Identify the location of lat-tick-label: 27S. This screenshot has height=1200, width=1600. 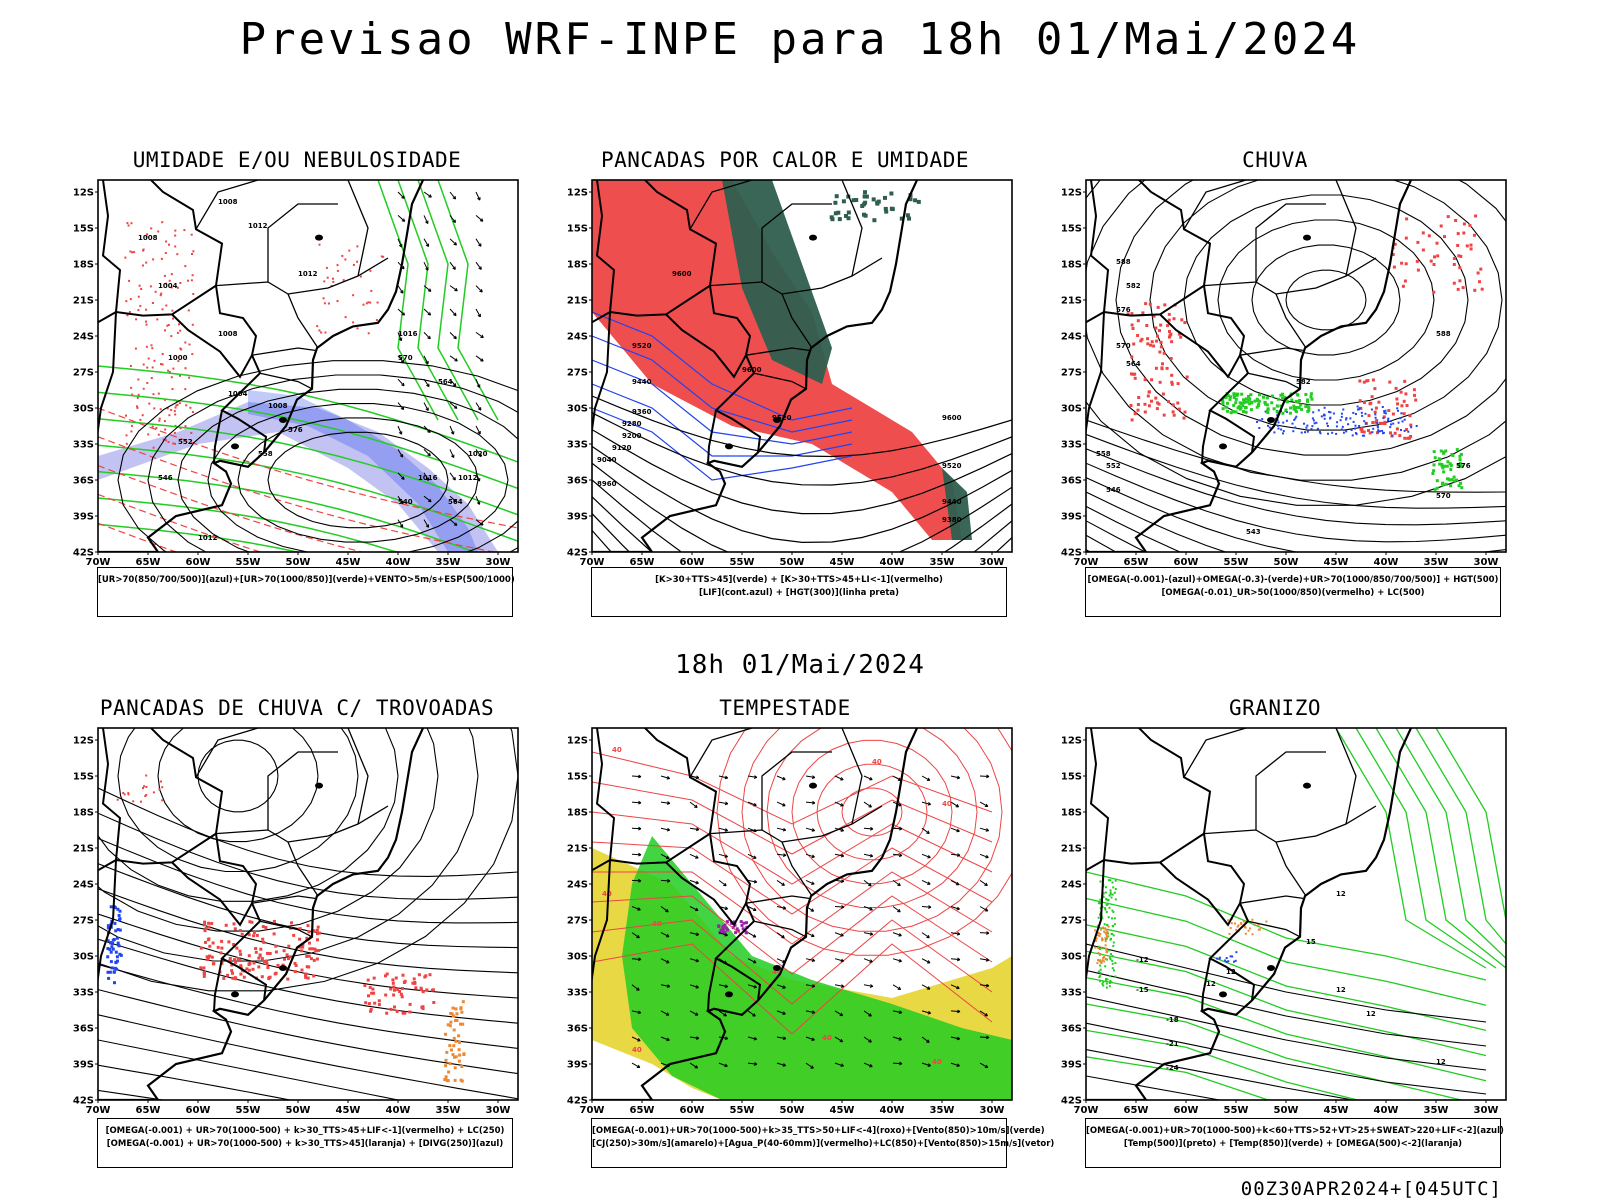
(577, 921).